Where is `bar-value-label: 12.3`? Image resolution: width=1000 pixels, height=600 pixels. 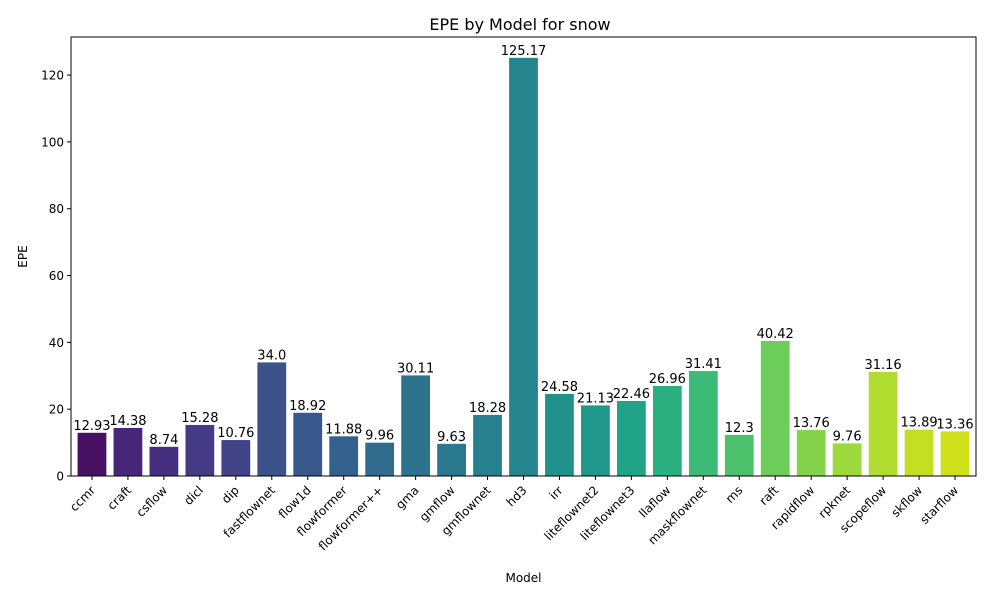 bar-value-label: 12.3 is located at coordinates (739, 428).